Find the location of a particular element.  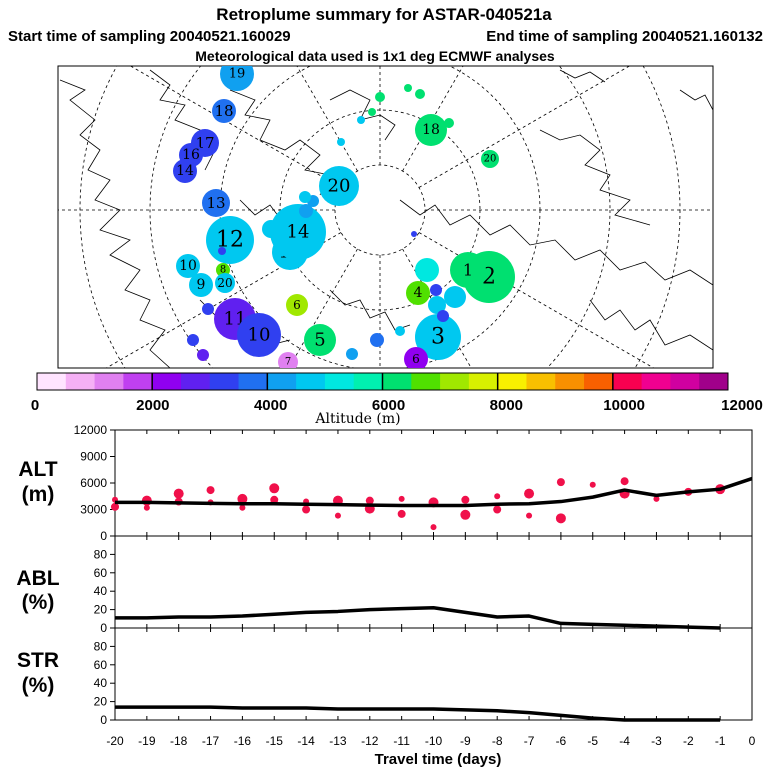

map-bubble-label: 14 is located at coordinates (298, 232).